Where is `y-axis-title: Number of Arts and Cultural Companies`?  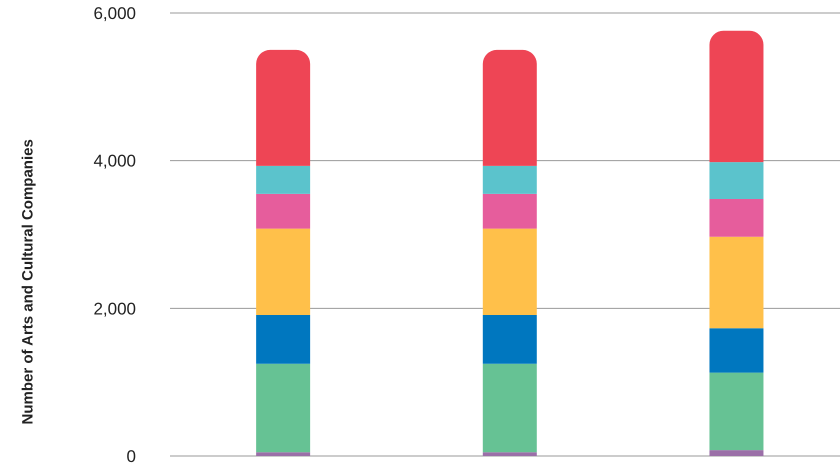 y-axis-title: Number of Arts and Cultural Companies is located at coordinates (27, 281).